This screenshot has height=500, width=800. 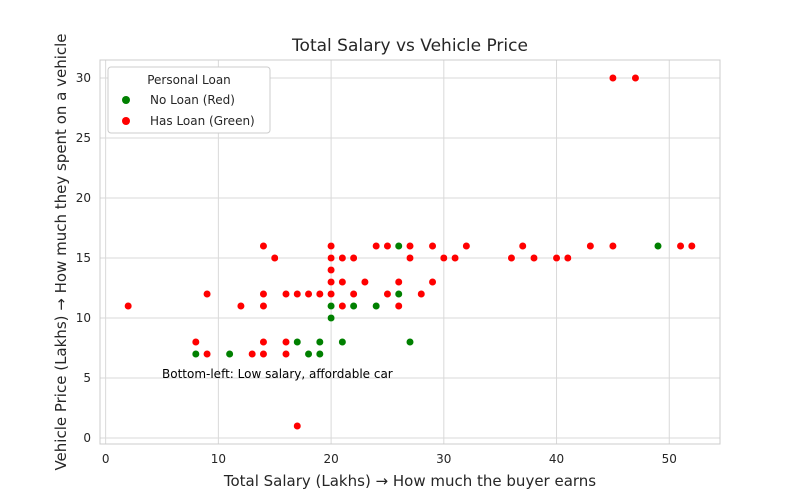 What do you see at coordinates (443, 459) in the screenshot?
I see `x-tick-label: 30` at bounding box center [443, 459].